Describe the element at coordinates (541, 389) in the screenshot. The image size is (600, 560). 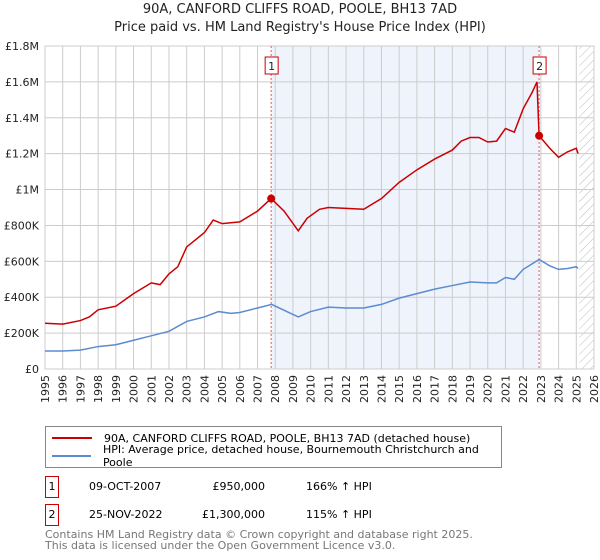
I see `x-tick-label: 2023` at that location.